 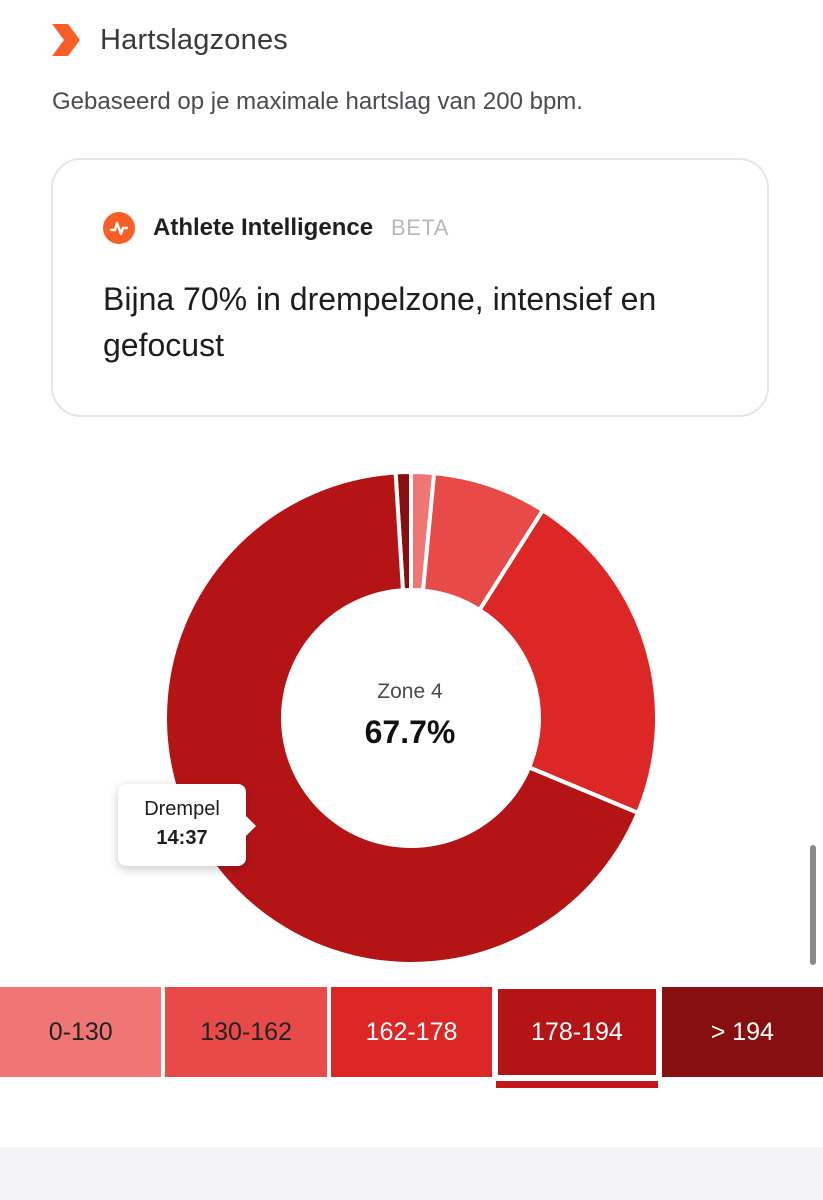 What do you see at coordinates (742, 1032) in the screenshot?
I see `zone-tab-5: > 194` at bounding box center [742, 1032].